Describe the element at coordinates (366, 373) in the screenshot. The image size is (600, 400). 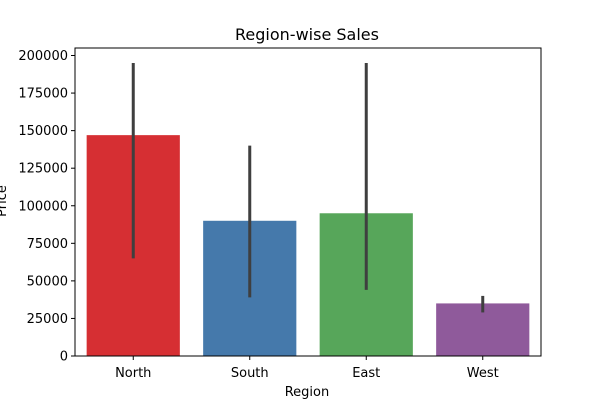
I see `x-tick-label: East` at that location.